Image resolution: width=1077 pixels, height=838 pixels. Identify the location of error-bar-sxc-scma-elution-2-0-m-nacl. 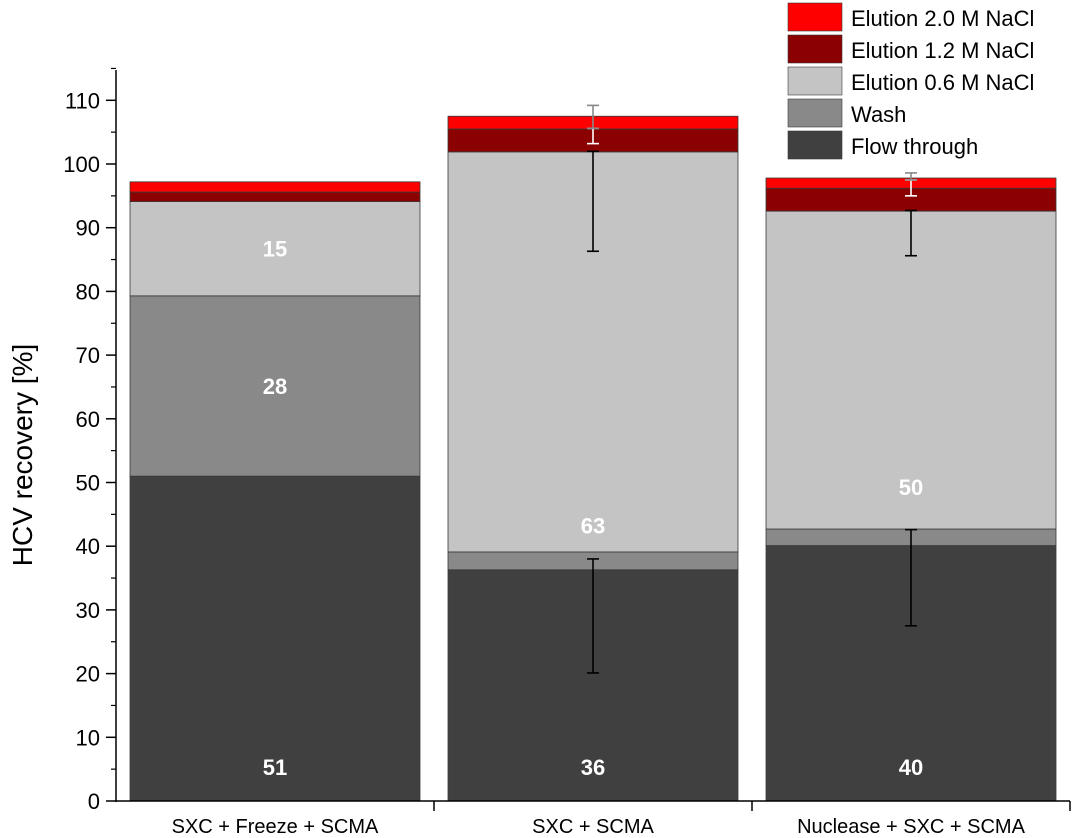
(593, 117).